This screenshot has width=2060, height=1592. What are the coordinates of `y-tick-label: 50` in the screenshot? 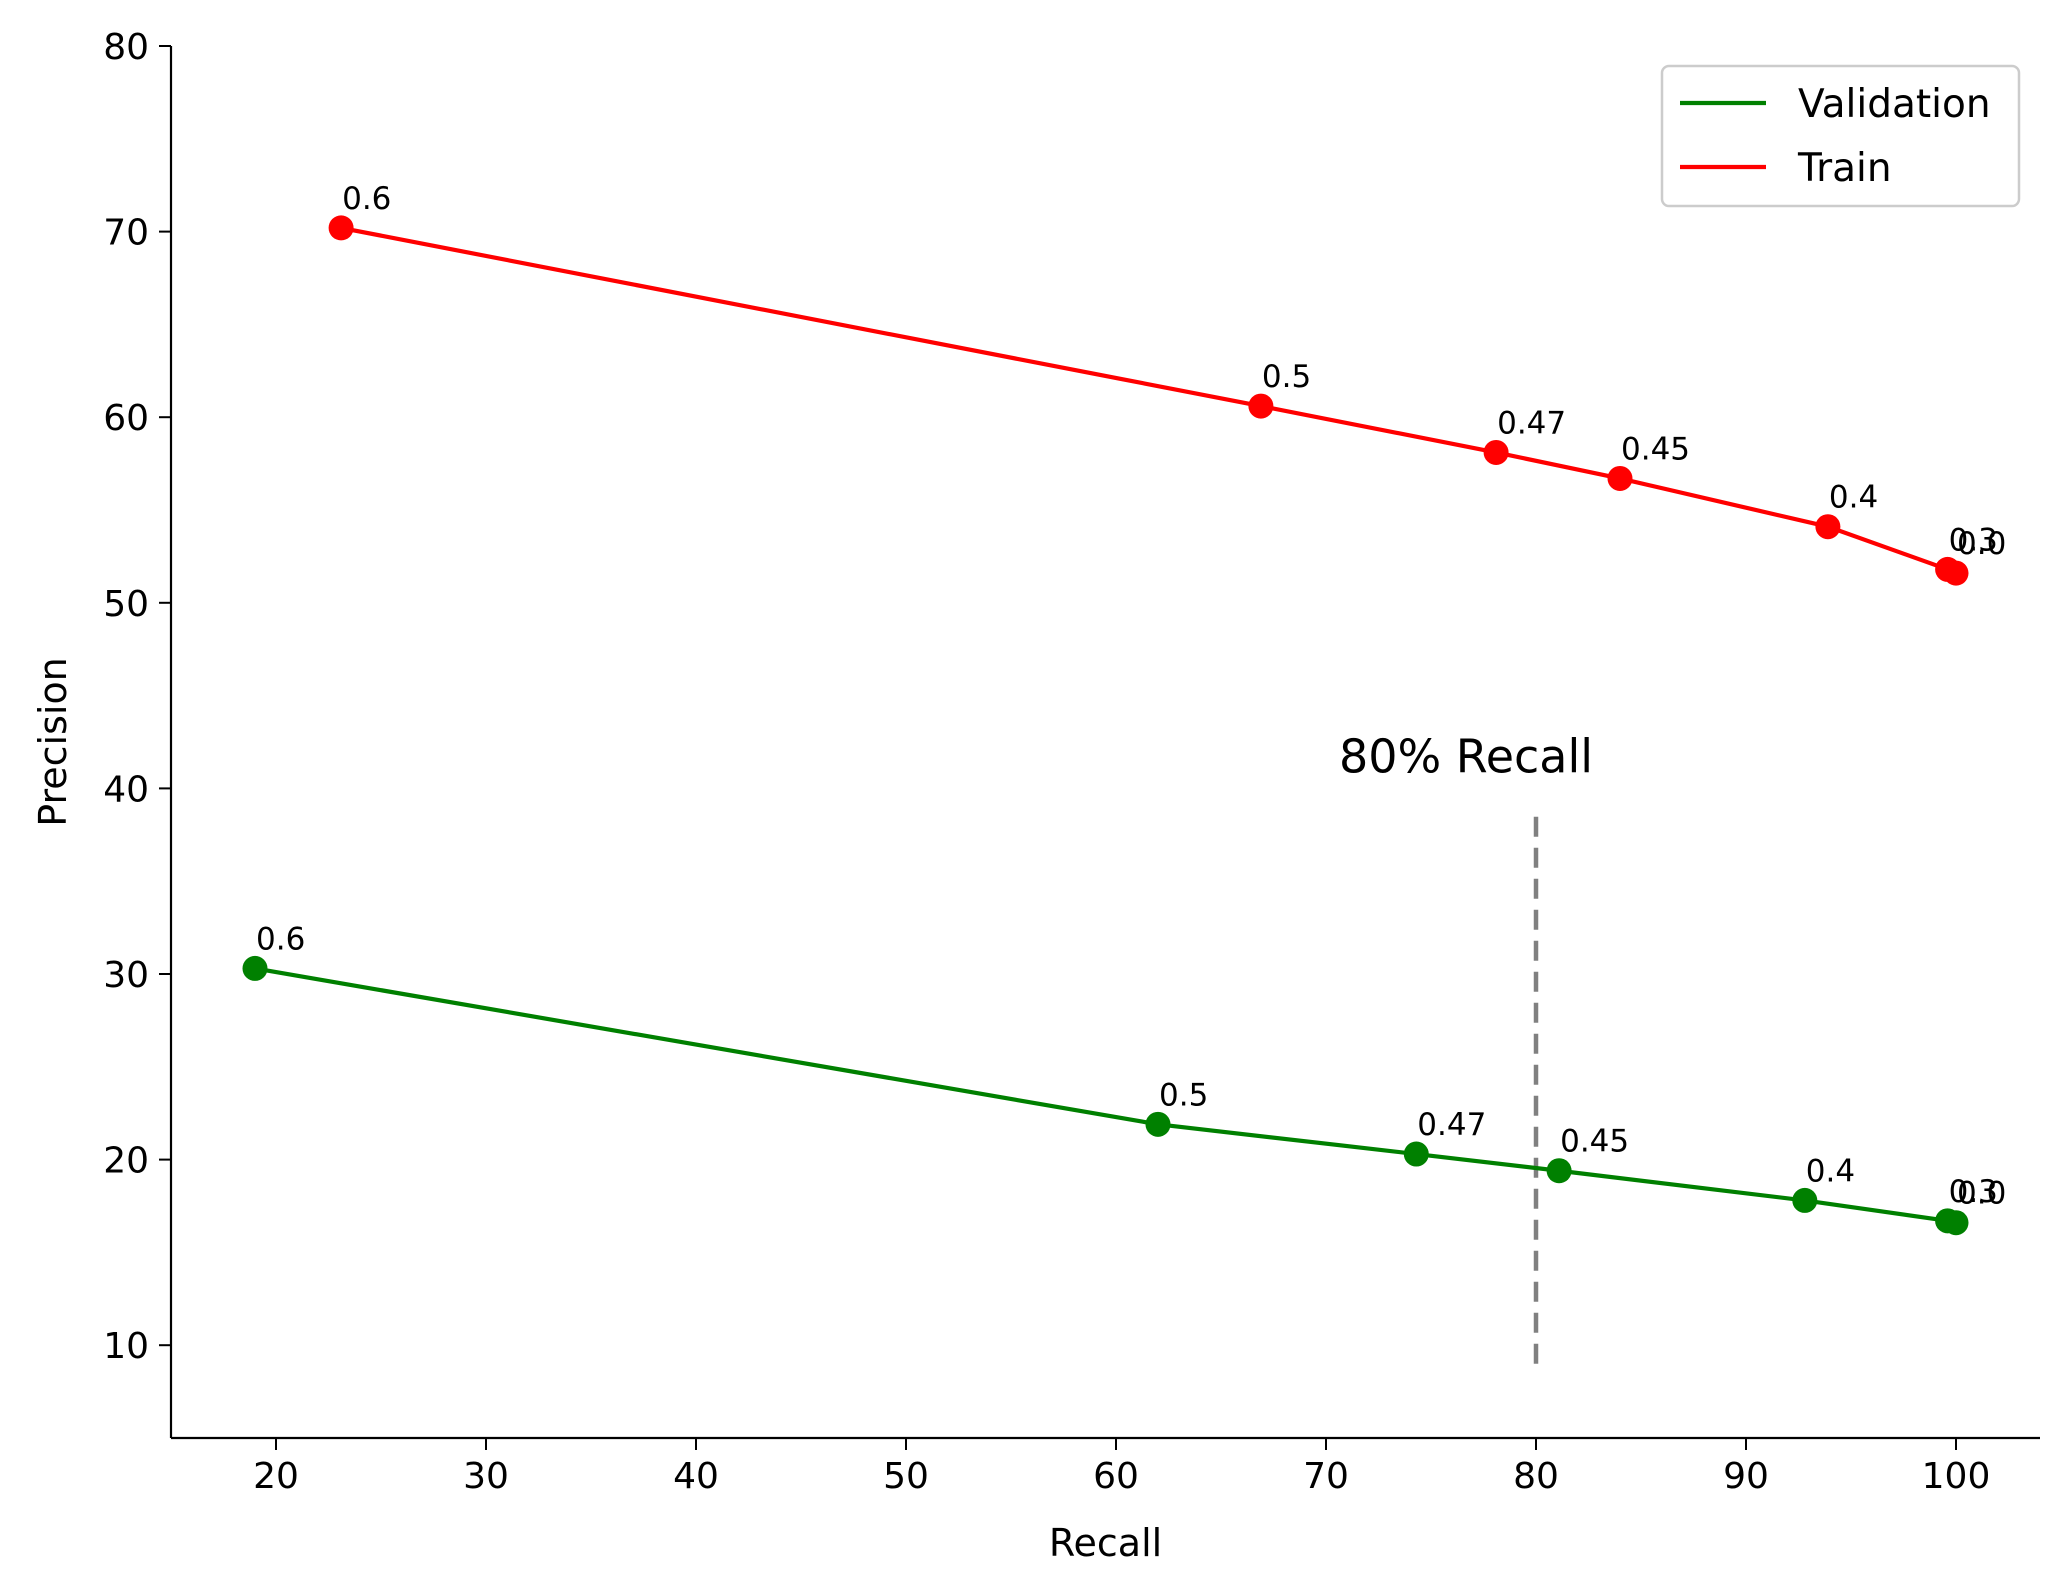 It's located at (126, 604).